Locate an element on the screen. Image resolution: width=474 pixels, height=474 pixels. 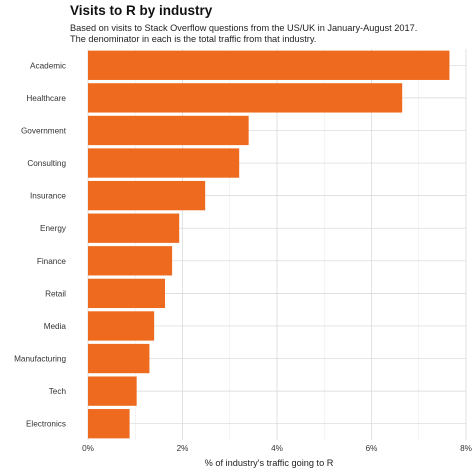
bar-finance is located at coordinates (130, 261).